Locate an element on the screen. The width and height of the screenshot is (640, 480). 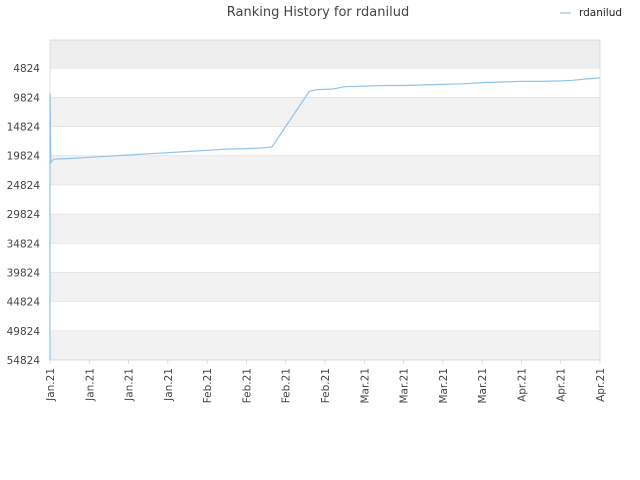
y-tick-label: 44824 is located at coordinates (24, 303).